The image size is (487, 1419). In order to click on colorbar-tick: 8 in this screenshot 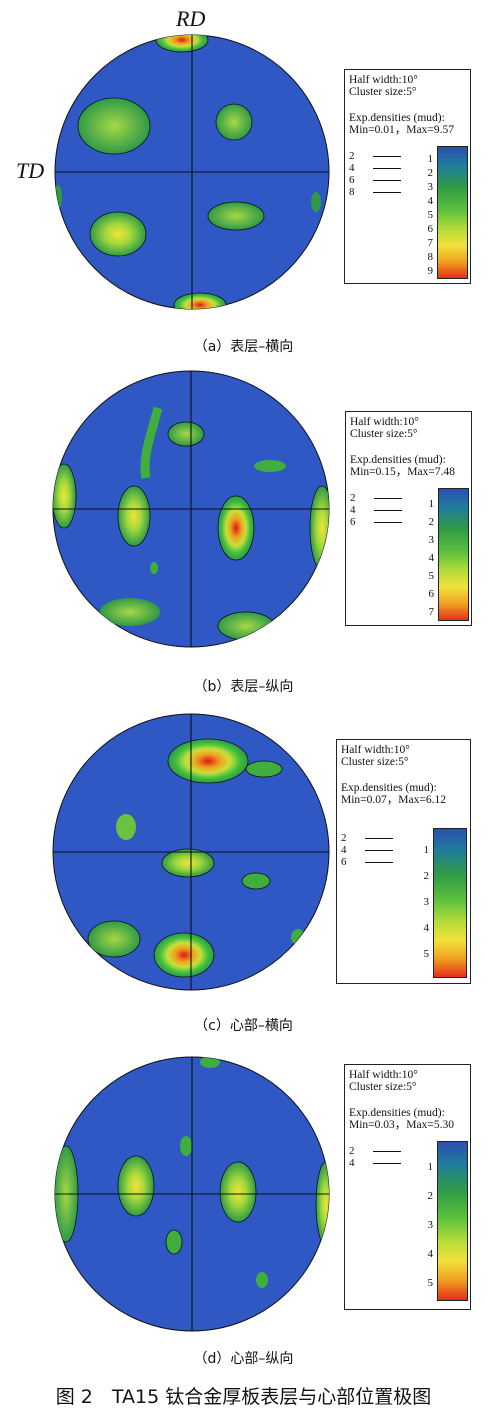, I will do `click(430, 257)`.